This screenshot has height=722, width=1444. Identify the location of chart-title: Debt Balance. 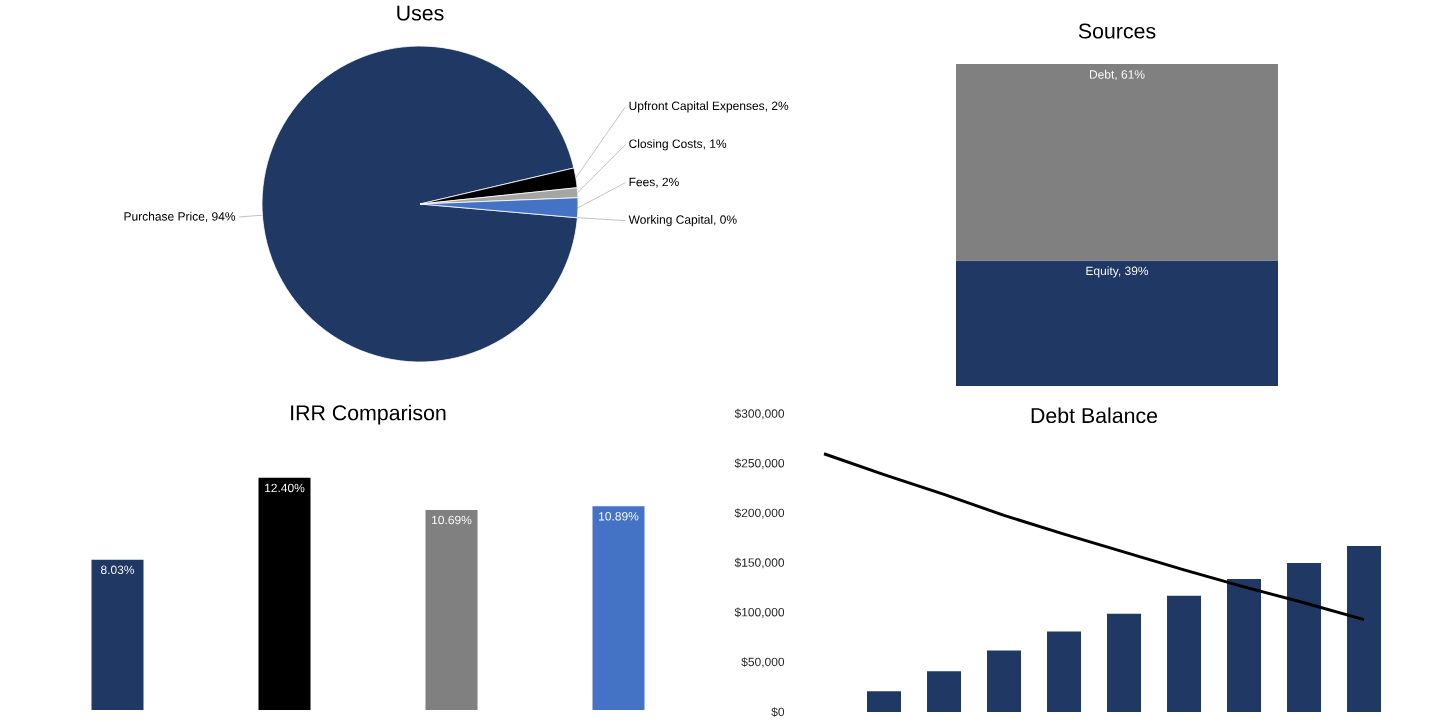
(1094, 415).